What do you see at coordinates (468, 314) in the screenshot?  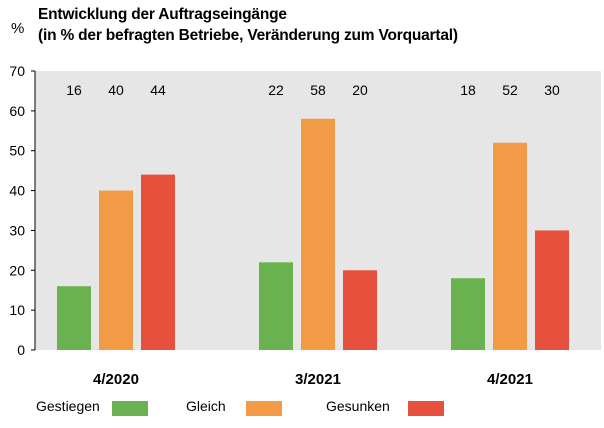 I see `bar-gestiegen-4-2021` at bounding box center [468, 314].